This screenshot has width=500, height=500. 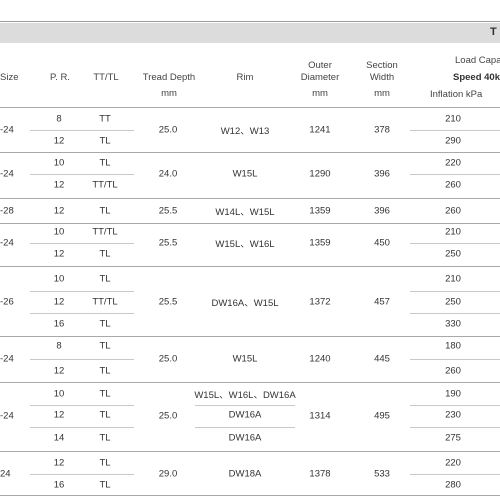 What do you see at coordinates (320, 174) in the screenshot?
I see `cell-outer-diameter: 1290` at bounding box center [320, 174].